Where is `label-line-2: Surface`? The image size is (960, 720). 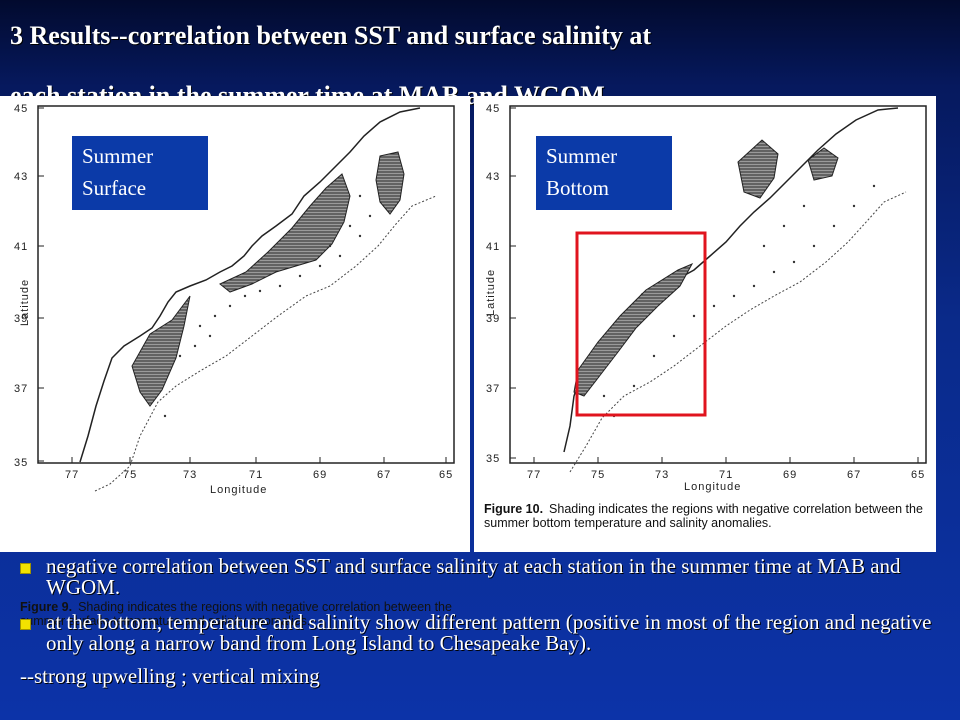
label-line-2: Surface is located at coordinates (114, 188).